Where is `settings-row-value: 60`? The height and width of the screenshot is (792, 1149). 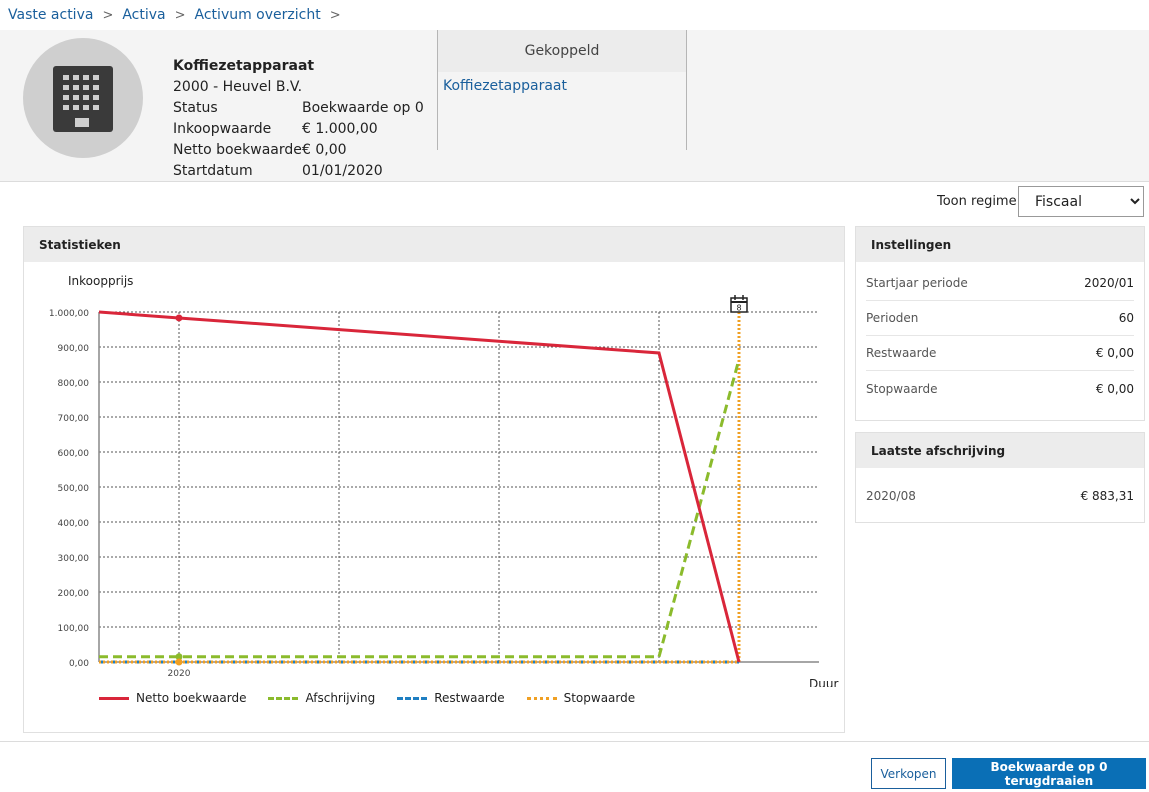 settings-row-value: 60 is located at coordinates (1126, 318).